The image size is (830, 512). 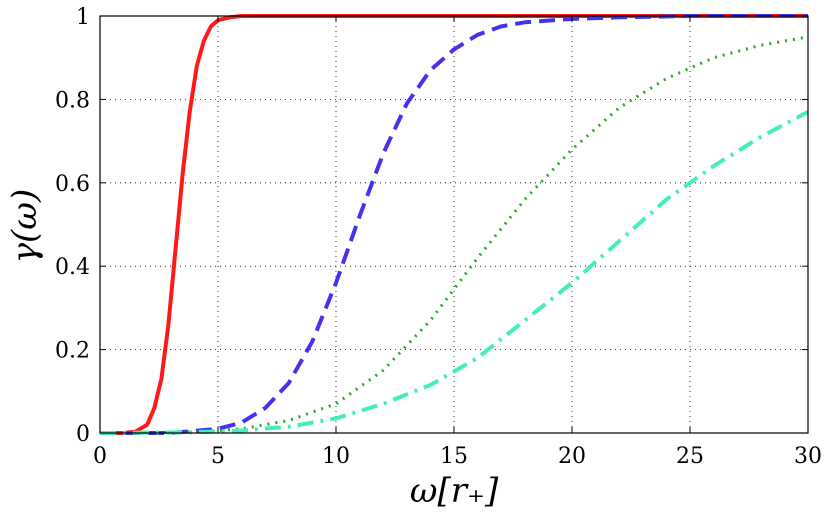 What do you see at coordinates (336, 456) in the screenshot?
I see `x-tick-label: 10` at bounding box center [336, 456].